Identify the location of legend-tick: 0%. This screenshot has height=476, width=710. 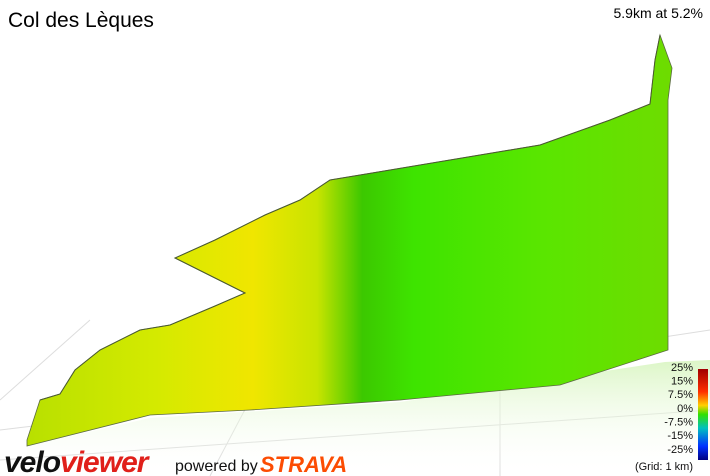
(685, 409).